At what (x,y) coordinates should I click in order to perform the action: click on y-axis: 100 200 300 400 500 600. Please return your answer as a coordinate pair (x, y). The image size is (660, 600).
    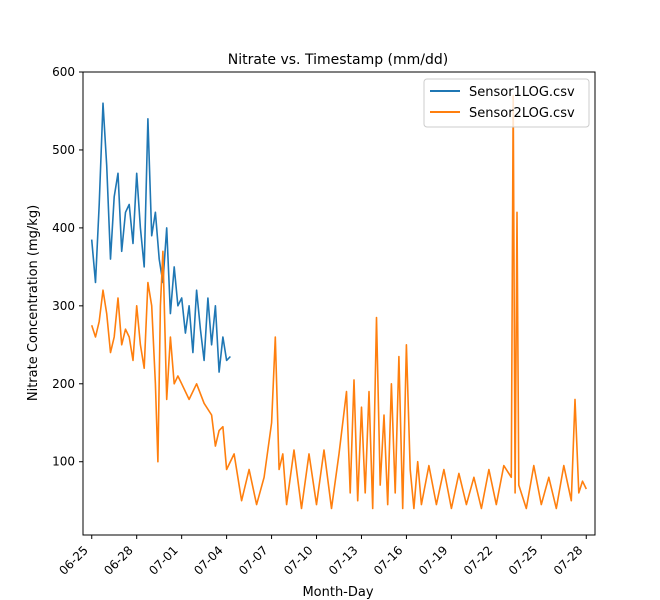
    Looking at the image, I should click on (67, 267).